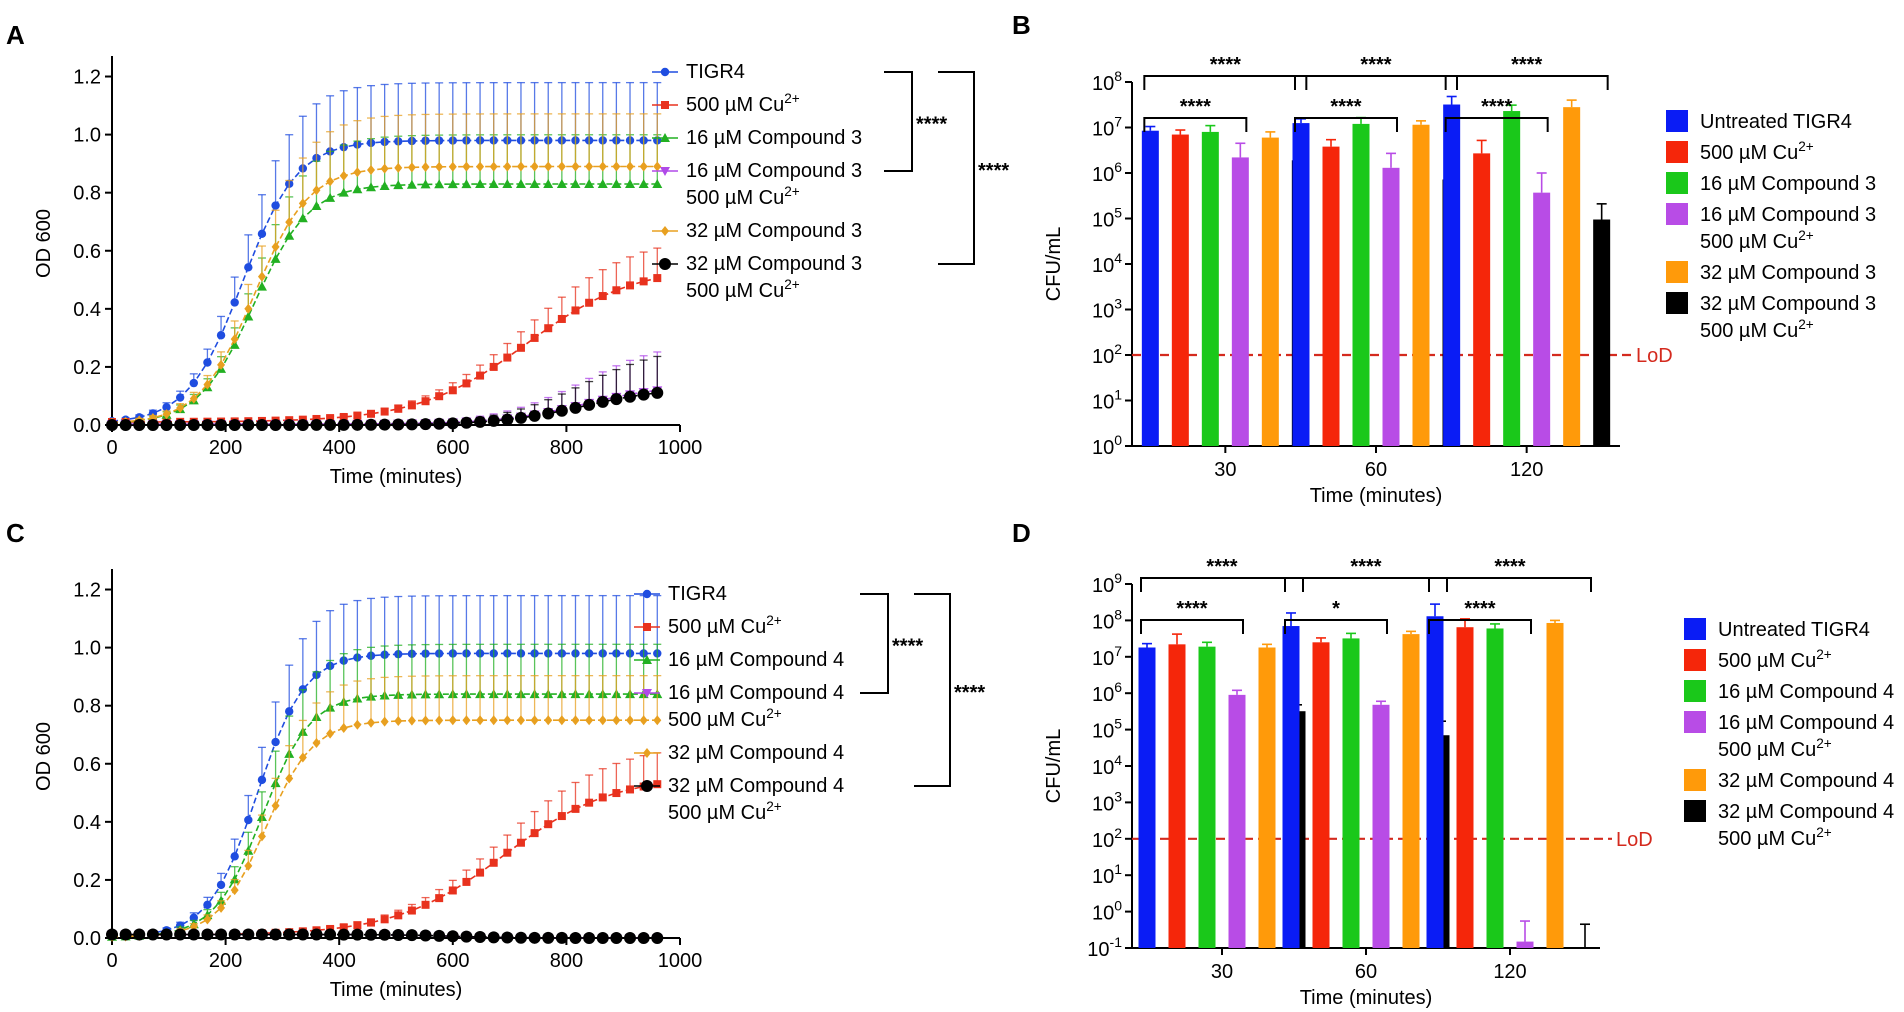 This screenshot has width=1904, height=1012. I want to click on legend-label: 32 µM Compound 3, so click(1788, 273).